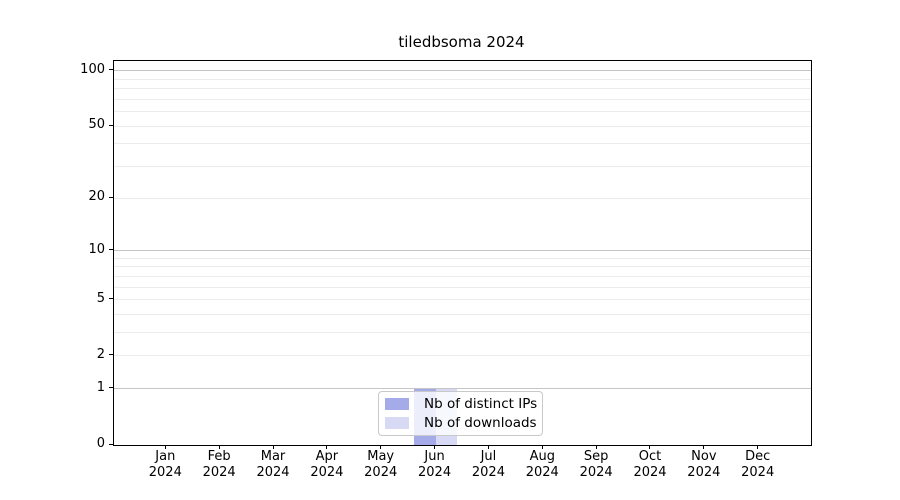 The width and height of the screenshot is (900, 500). Describe the element at coordinates (327, 456) in the screenshot. I see `x-tick-month: Apr` at that location.